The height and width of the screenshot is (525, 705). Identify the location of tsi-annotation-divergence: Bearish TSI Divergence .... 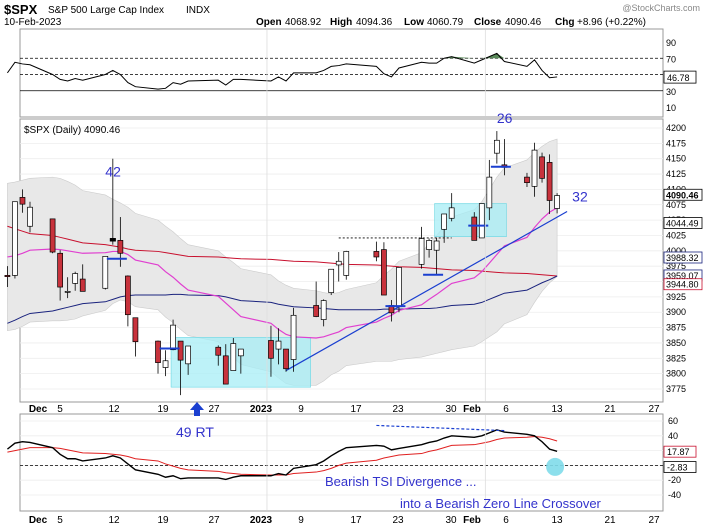
(401, 481).